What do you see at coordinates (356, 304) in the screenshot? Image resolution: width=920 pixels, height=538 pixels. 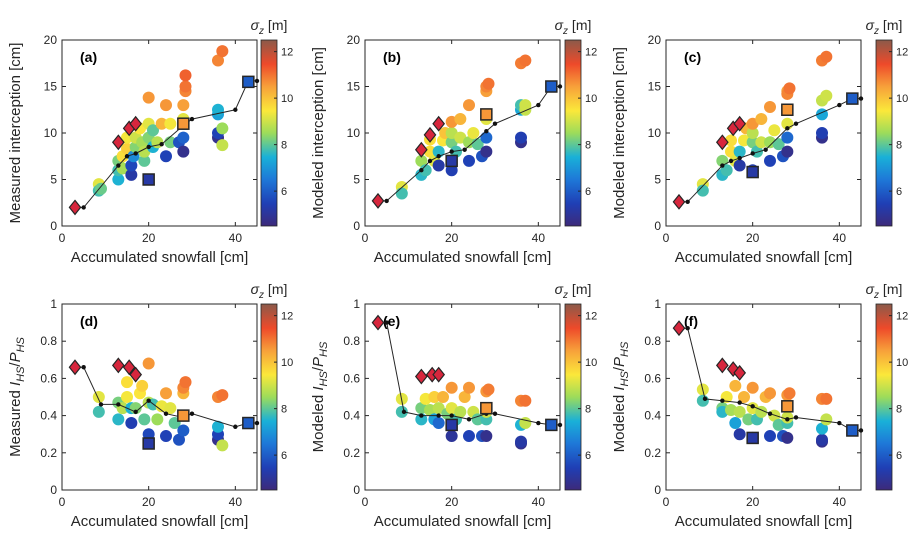 I see `y-tick-label: 1` at bounding box center [356, 304].